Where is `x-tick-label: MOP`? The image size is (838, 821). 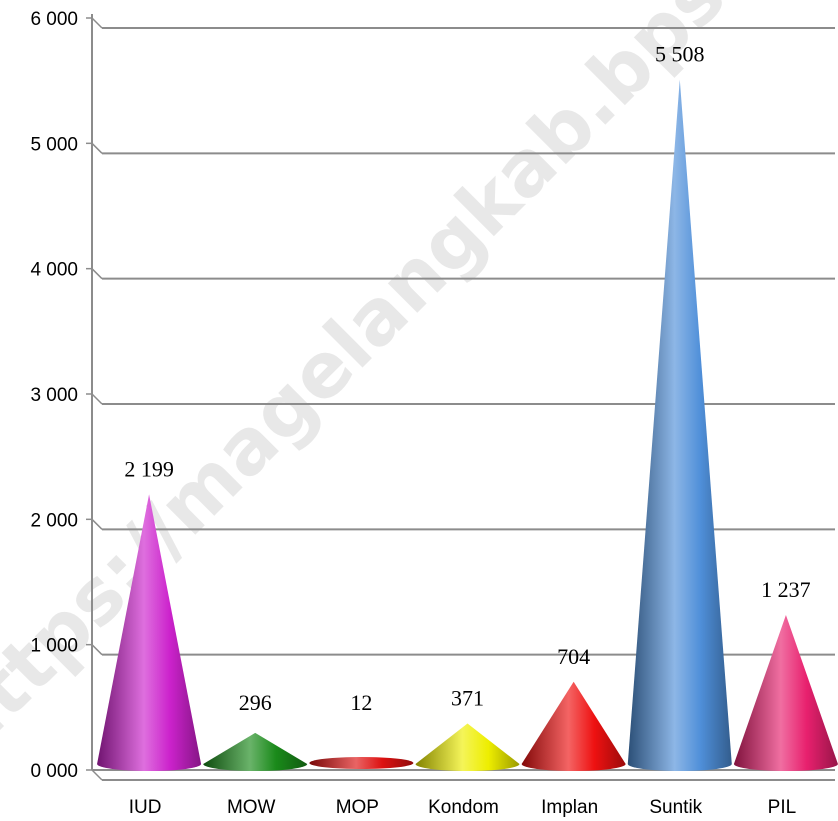
x-tick-label: MOP is located at coordinates (357, 807).